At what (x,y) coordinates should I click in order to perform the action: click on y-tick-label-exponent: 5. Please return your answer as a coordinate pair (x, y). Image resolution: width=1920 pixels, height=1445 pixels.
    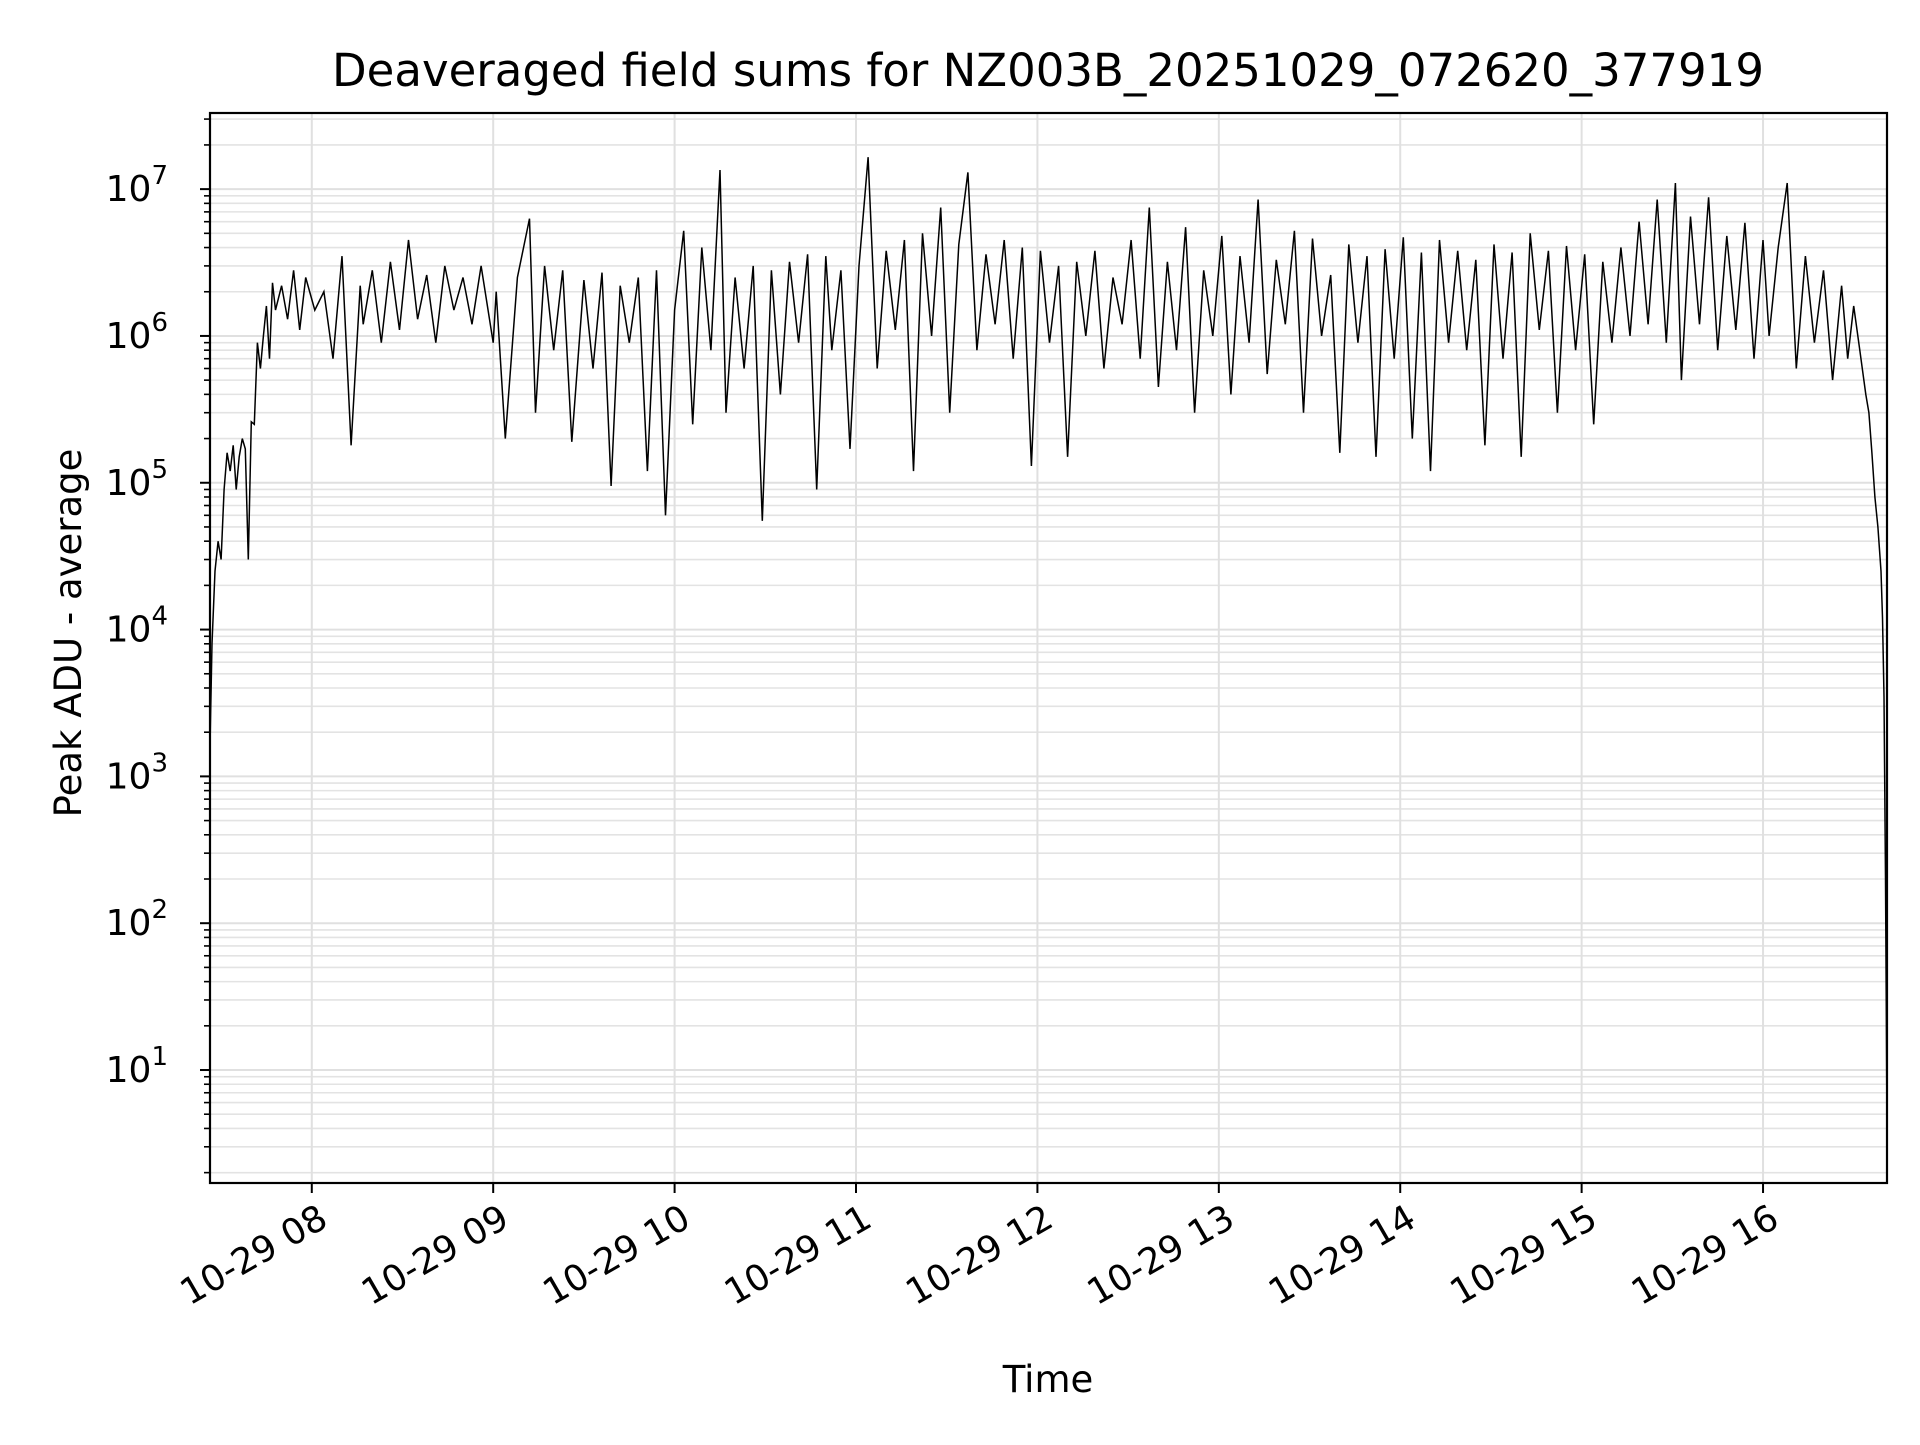
    Looking at the image, I should click on (159, 470).